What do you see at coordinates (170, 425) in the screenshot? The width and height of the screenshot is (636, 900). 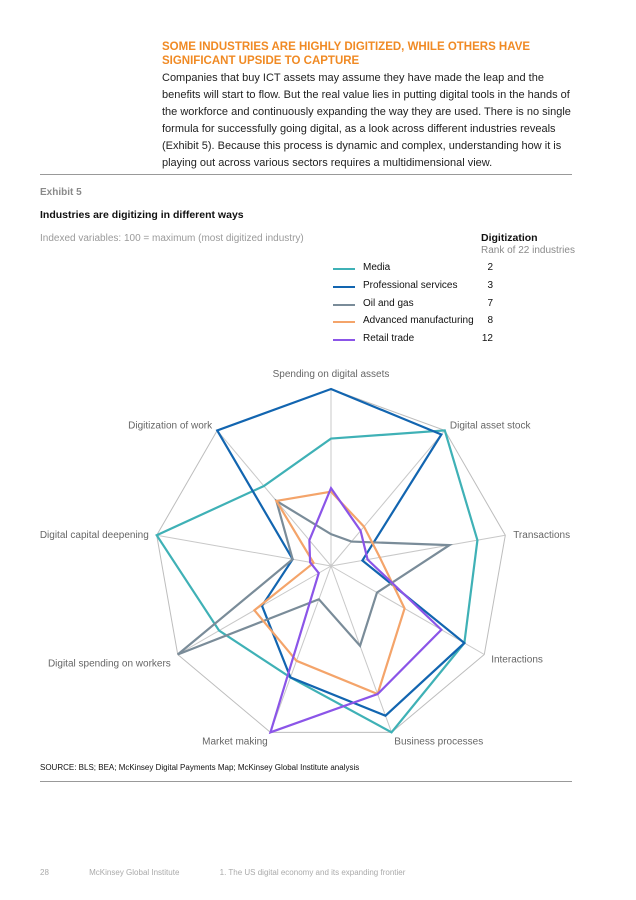 I see `axis-label: Digitization of work` at bounding box center [170, 425].